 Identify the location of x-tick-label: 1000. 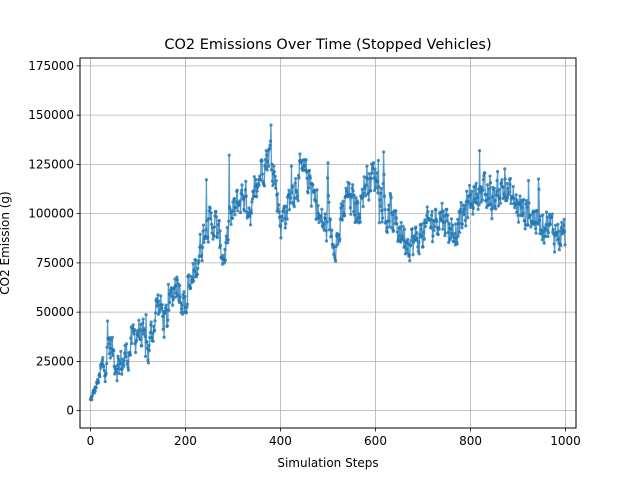
(565, 441).